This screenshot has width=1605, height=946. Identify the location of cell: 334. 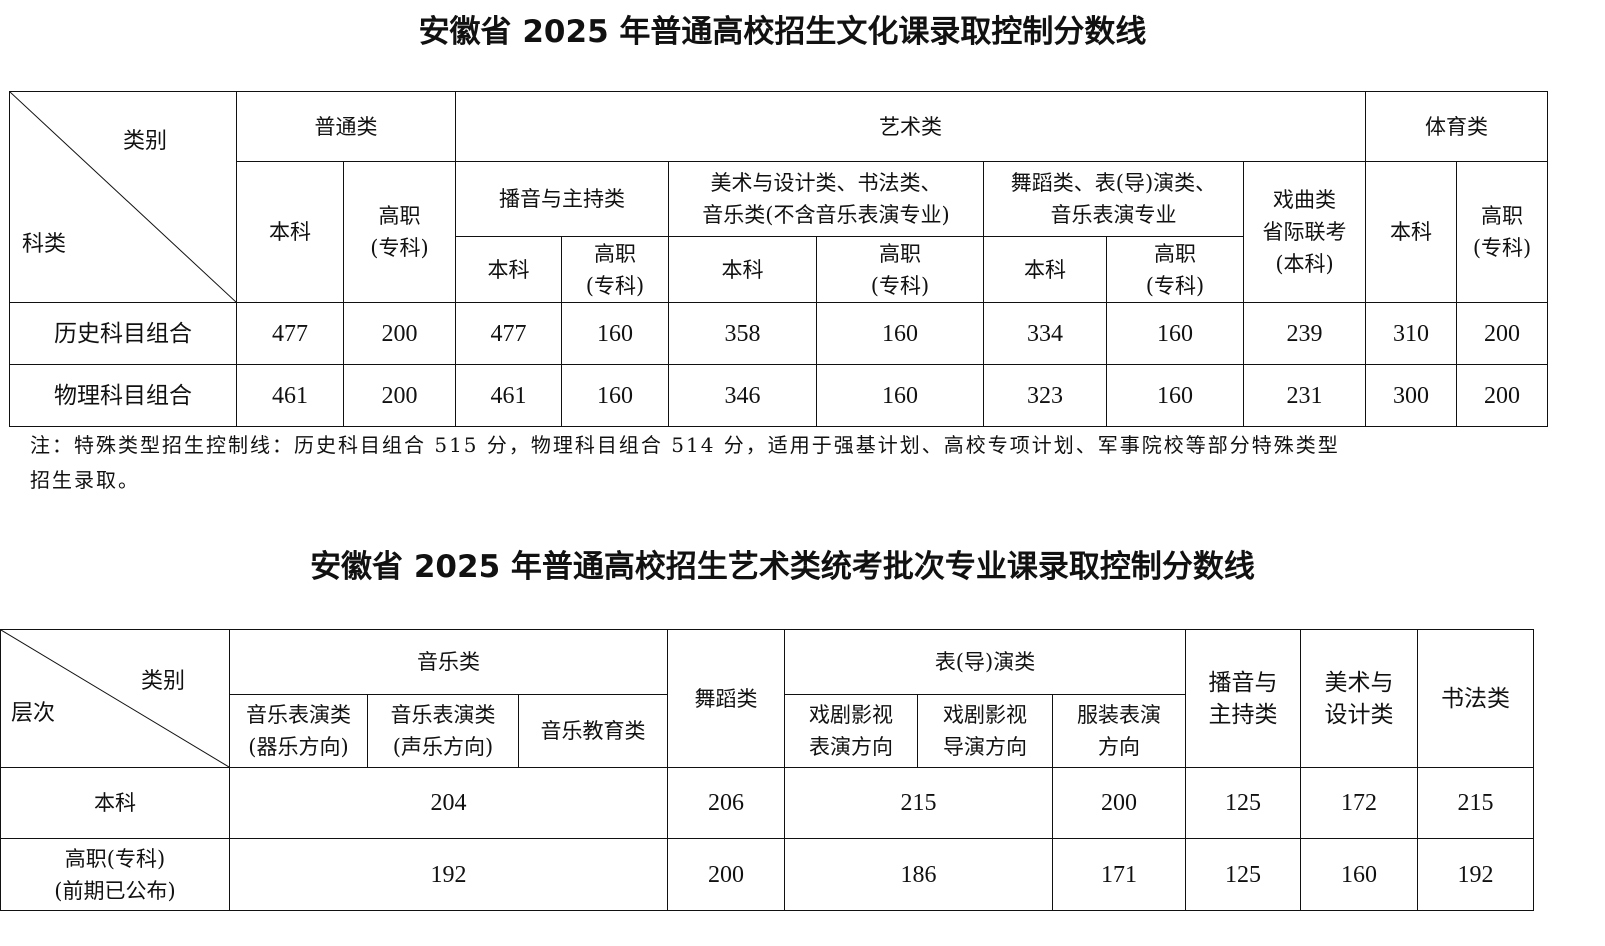
(1045, 333).